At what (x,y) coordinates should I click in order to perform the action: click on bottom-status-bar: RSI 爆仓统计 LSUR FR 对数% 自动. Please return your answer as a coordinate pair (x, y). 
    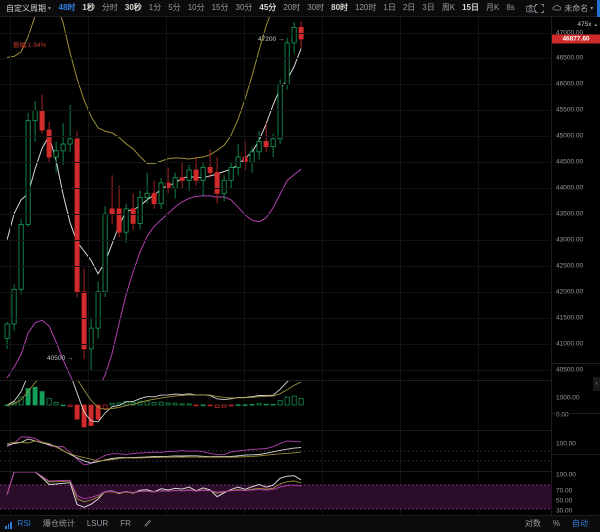
    Looking at the image, I should click on (300, 523).